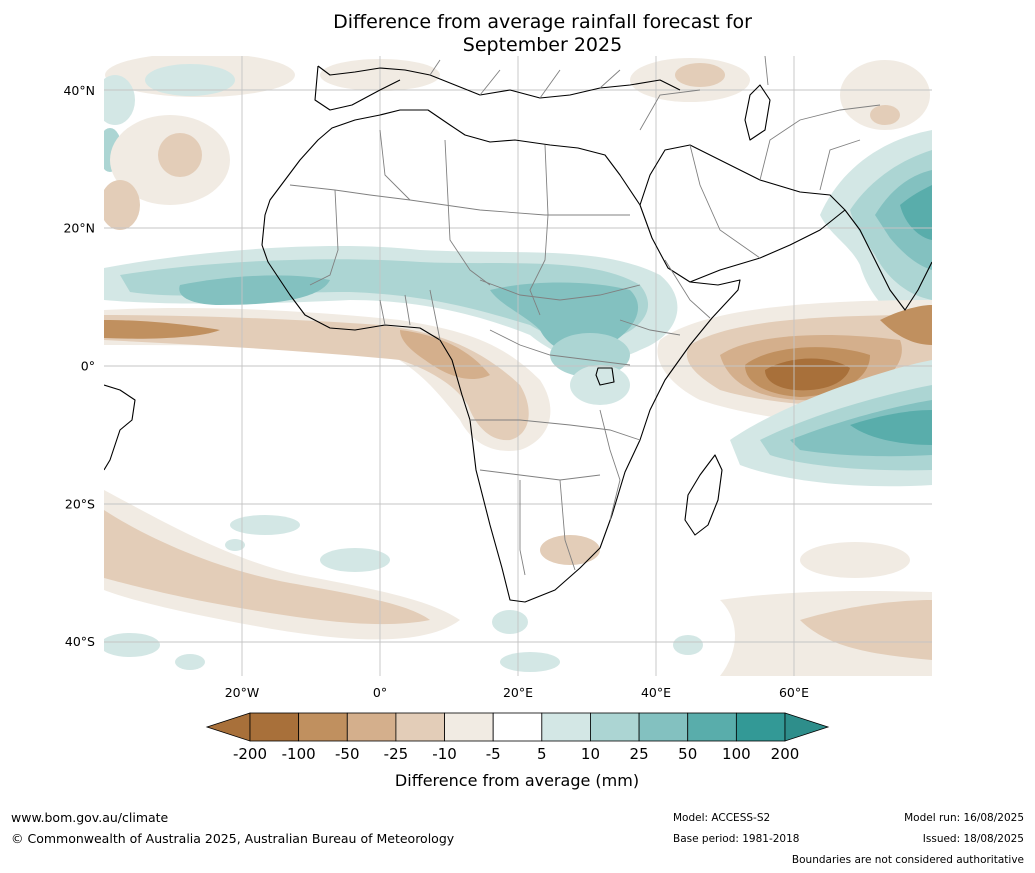 This screenshot has width=1035, height=873. What do you see at coordinates (757, 112) in the screenshot?
I see `caspian-coastline` at bounding box center [757, 112].